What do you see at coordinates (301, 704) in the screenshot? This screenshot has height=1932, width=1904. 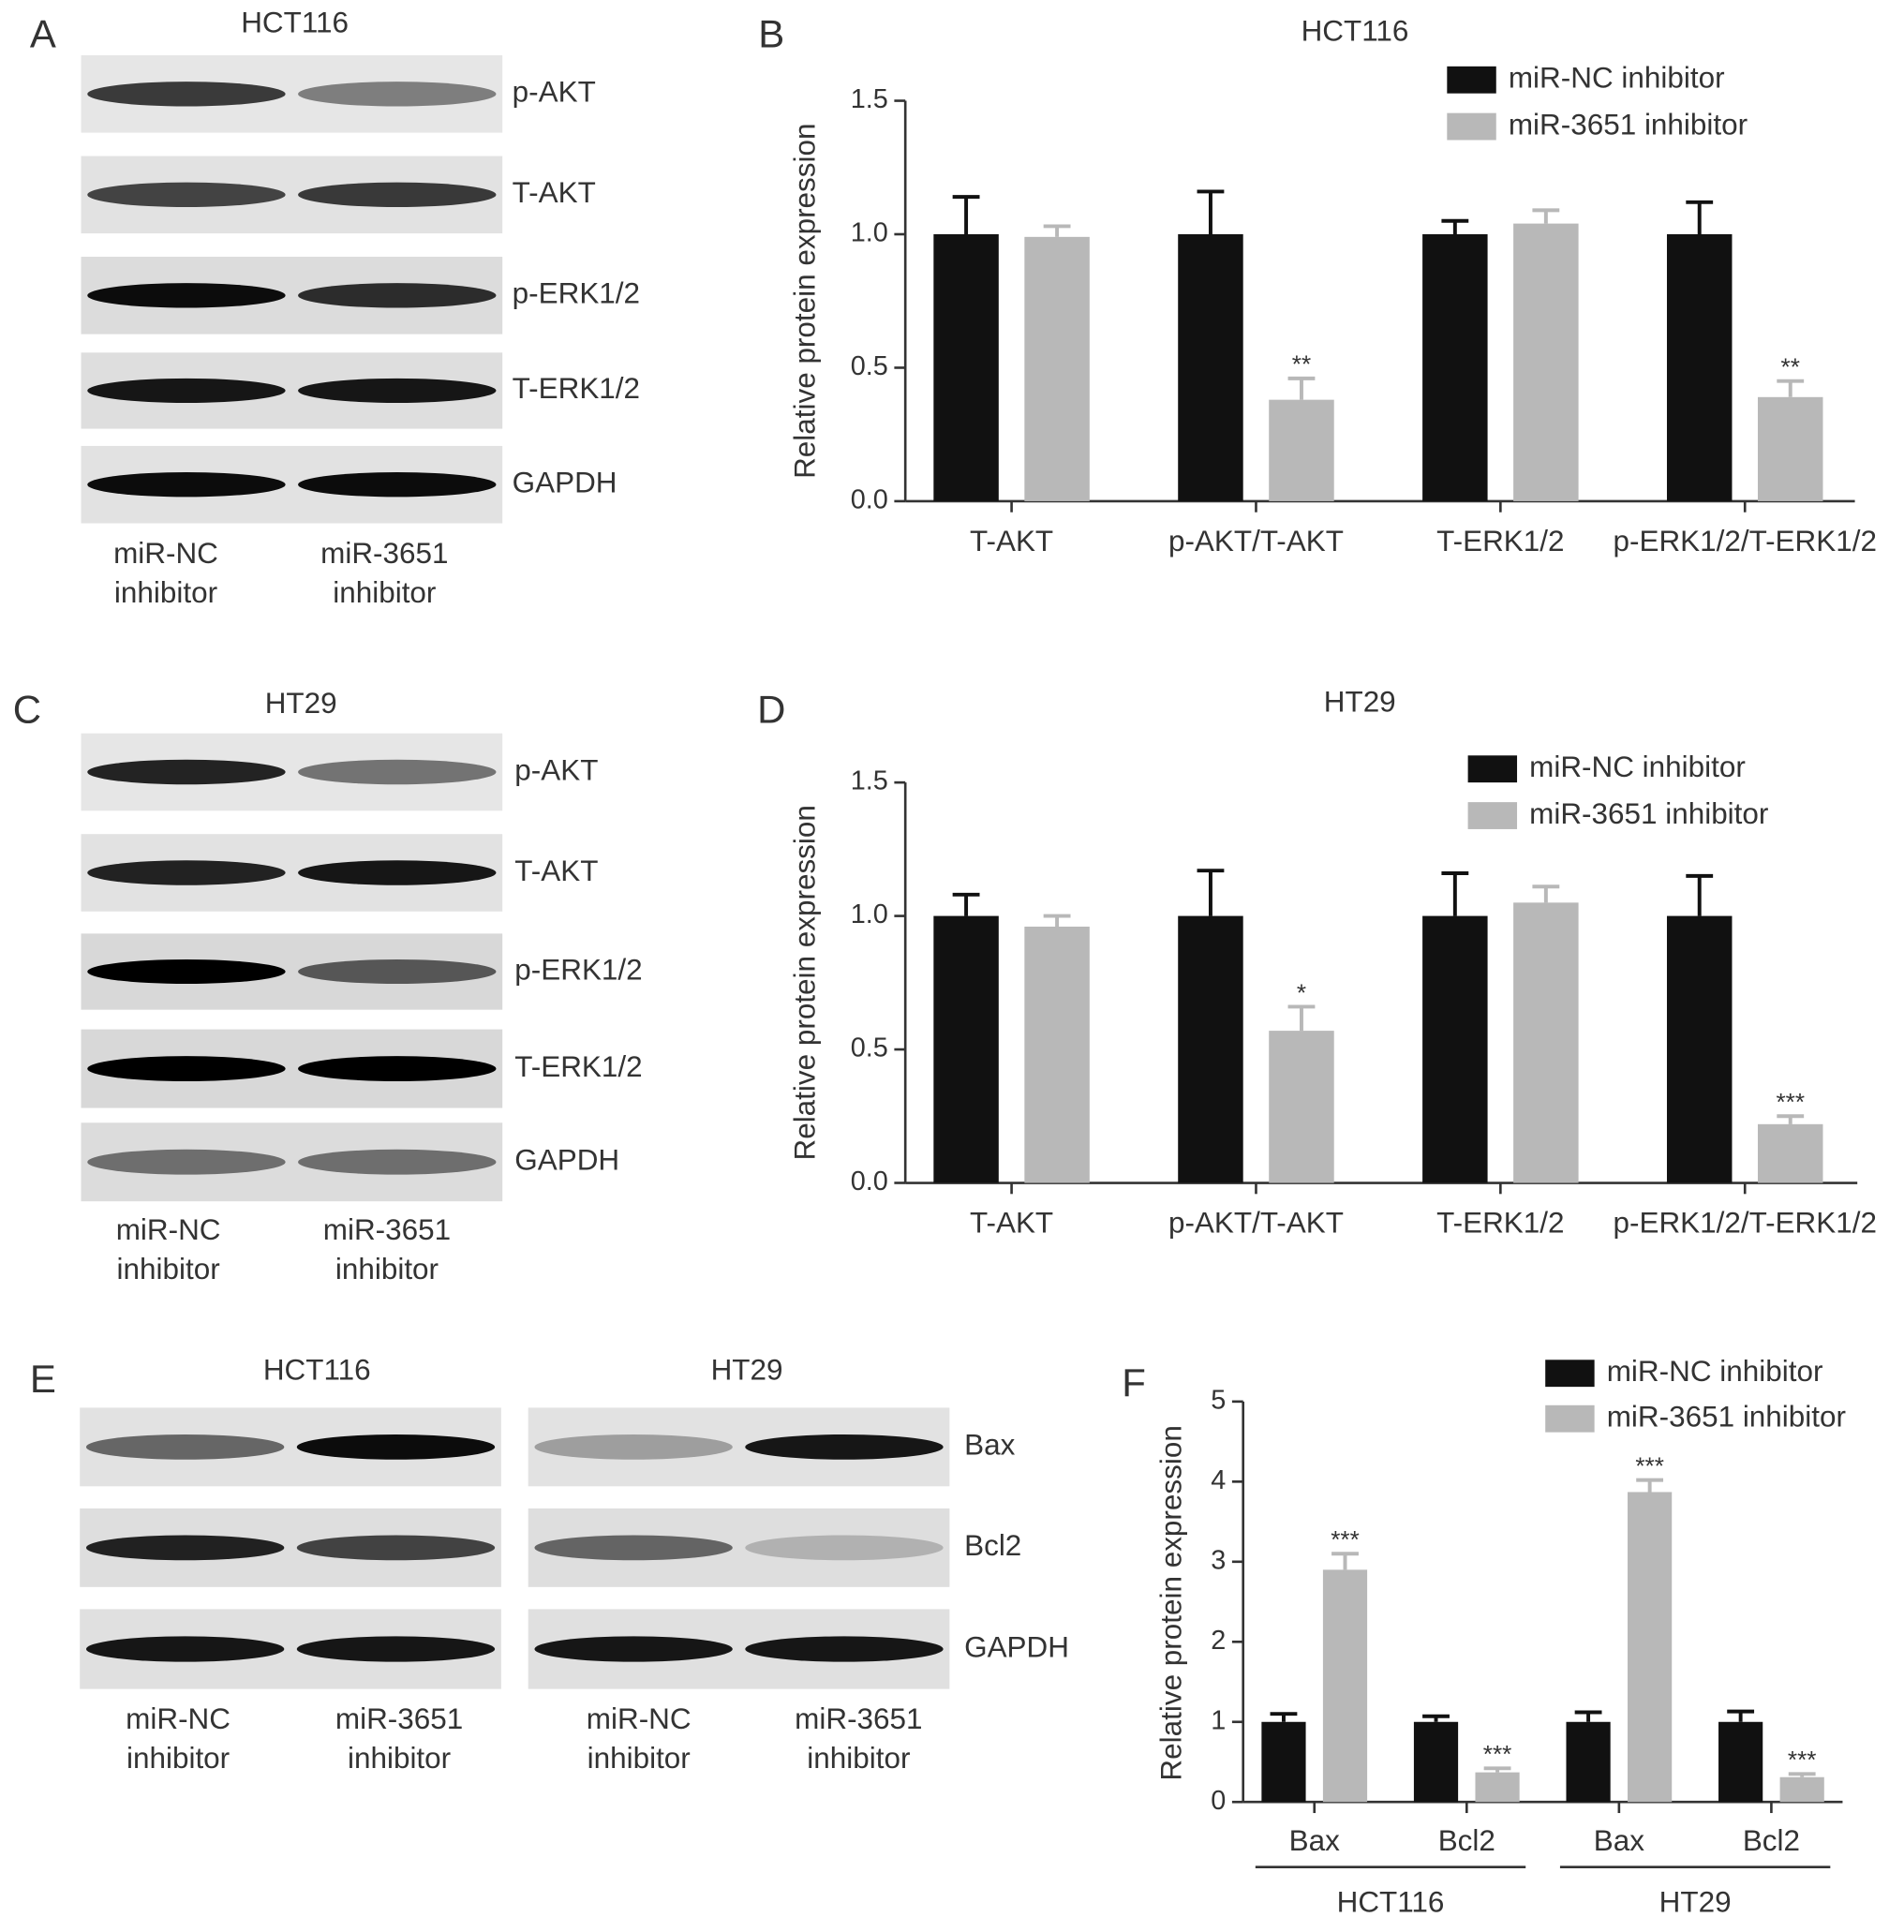 I see `blot-title: HT29` at bounding box center [301, 704].